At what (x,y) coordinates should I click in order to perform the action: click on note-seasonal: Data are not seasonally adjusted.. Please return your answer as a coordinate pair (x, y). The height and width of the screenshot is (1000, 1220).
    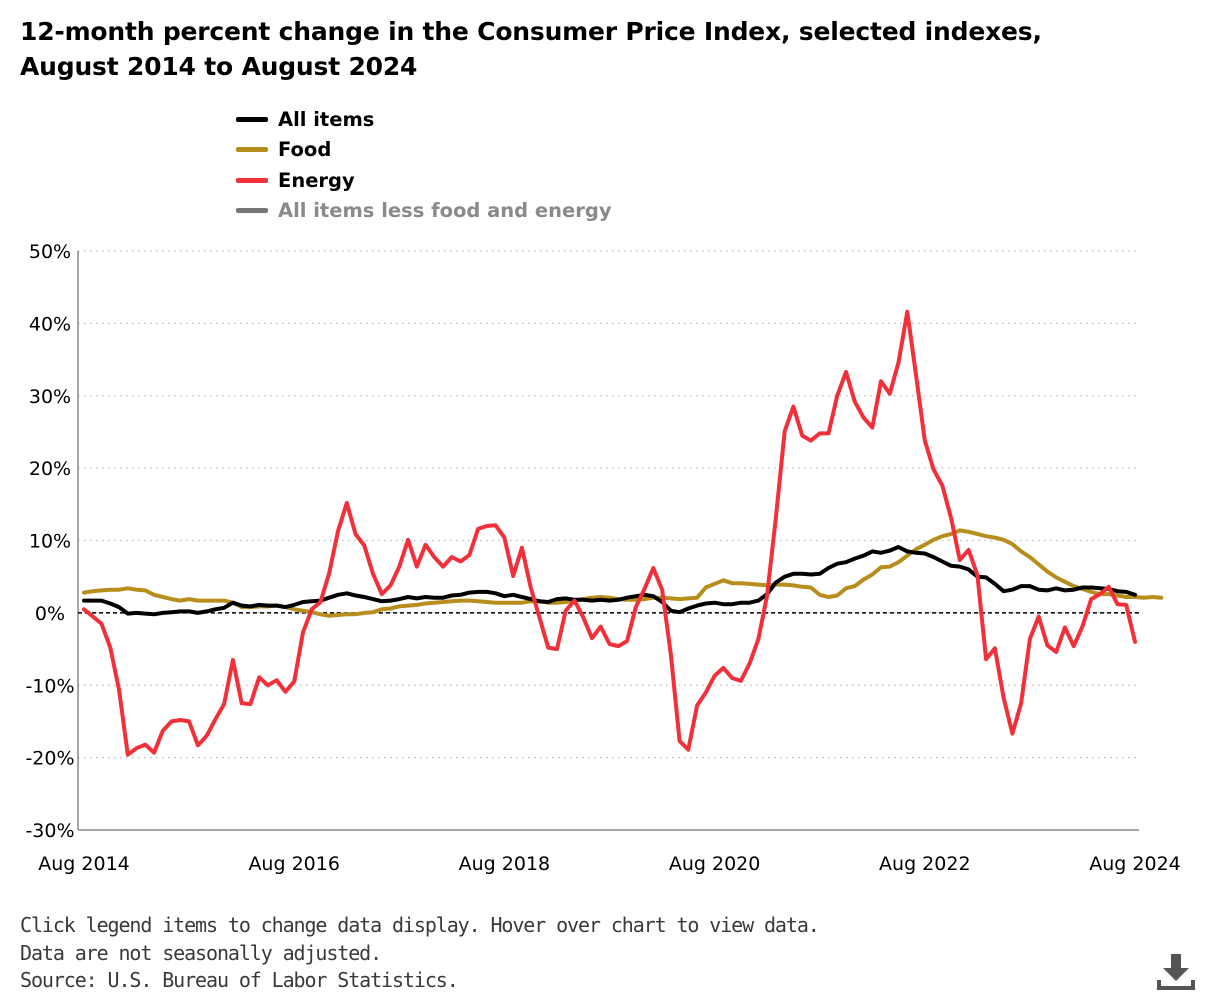
    Looking at the image, I should click on (201, 952).